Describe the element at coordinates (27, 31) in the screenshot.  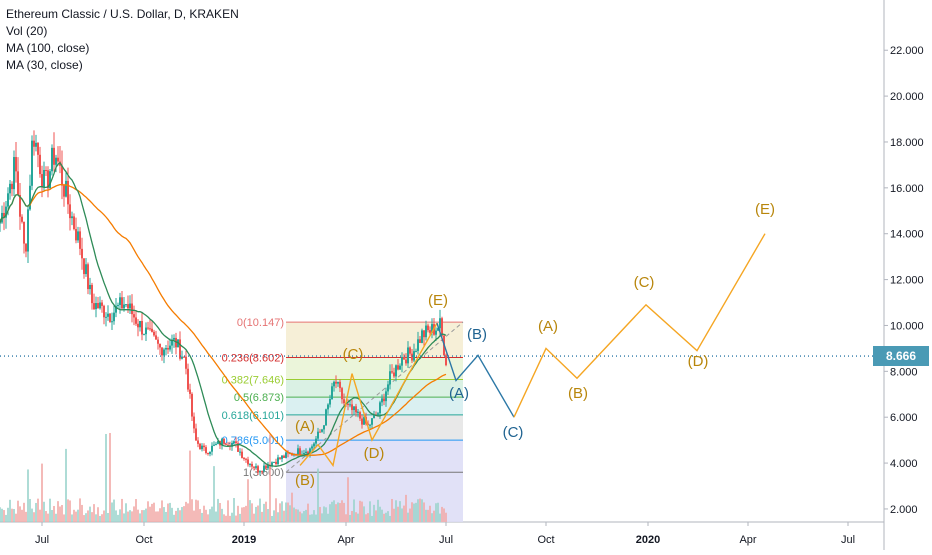
I see `legend-volume: Vol (20)` at that location.